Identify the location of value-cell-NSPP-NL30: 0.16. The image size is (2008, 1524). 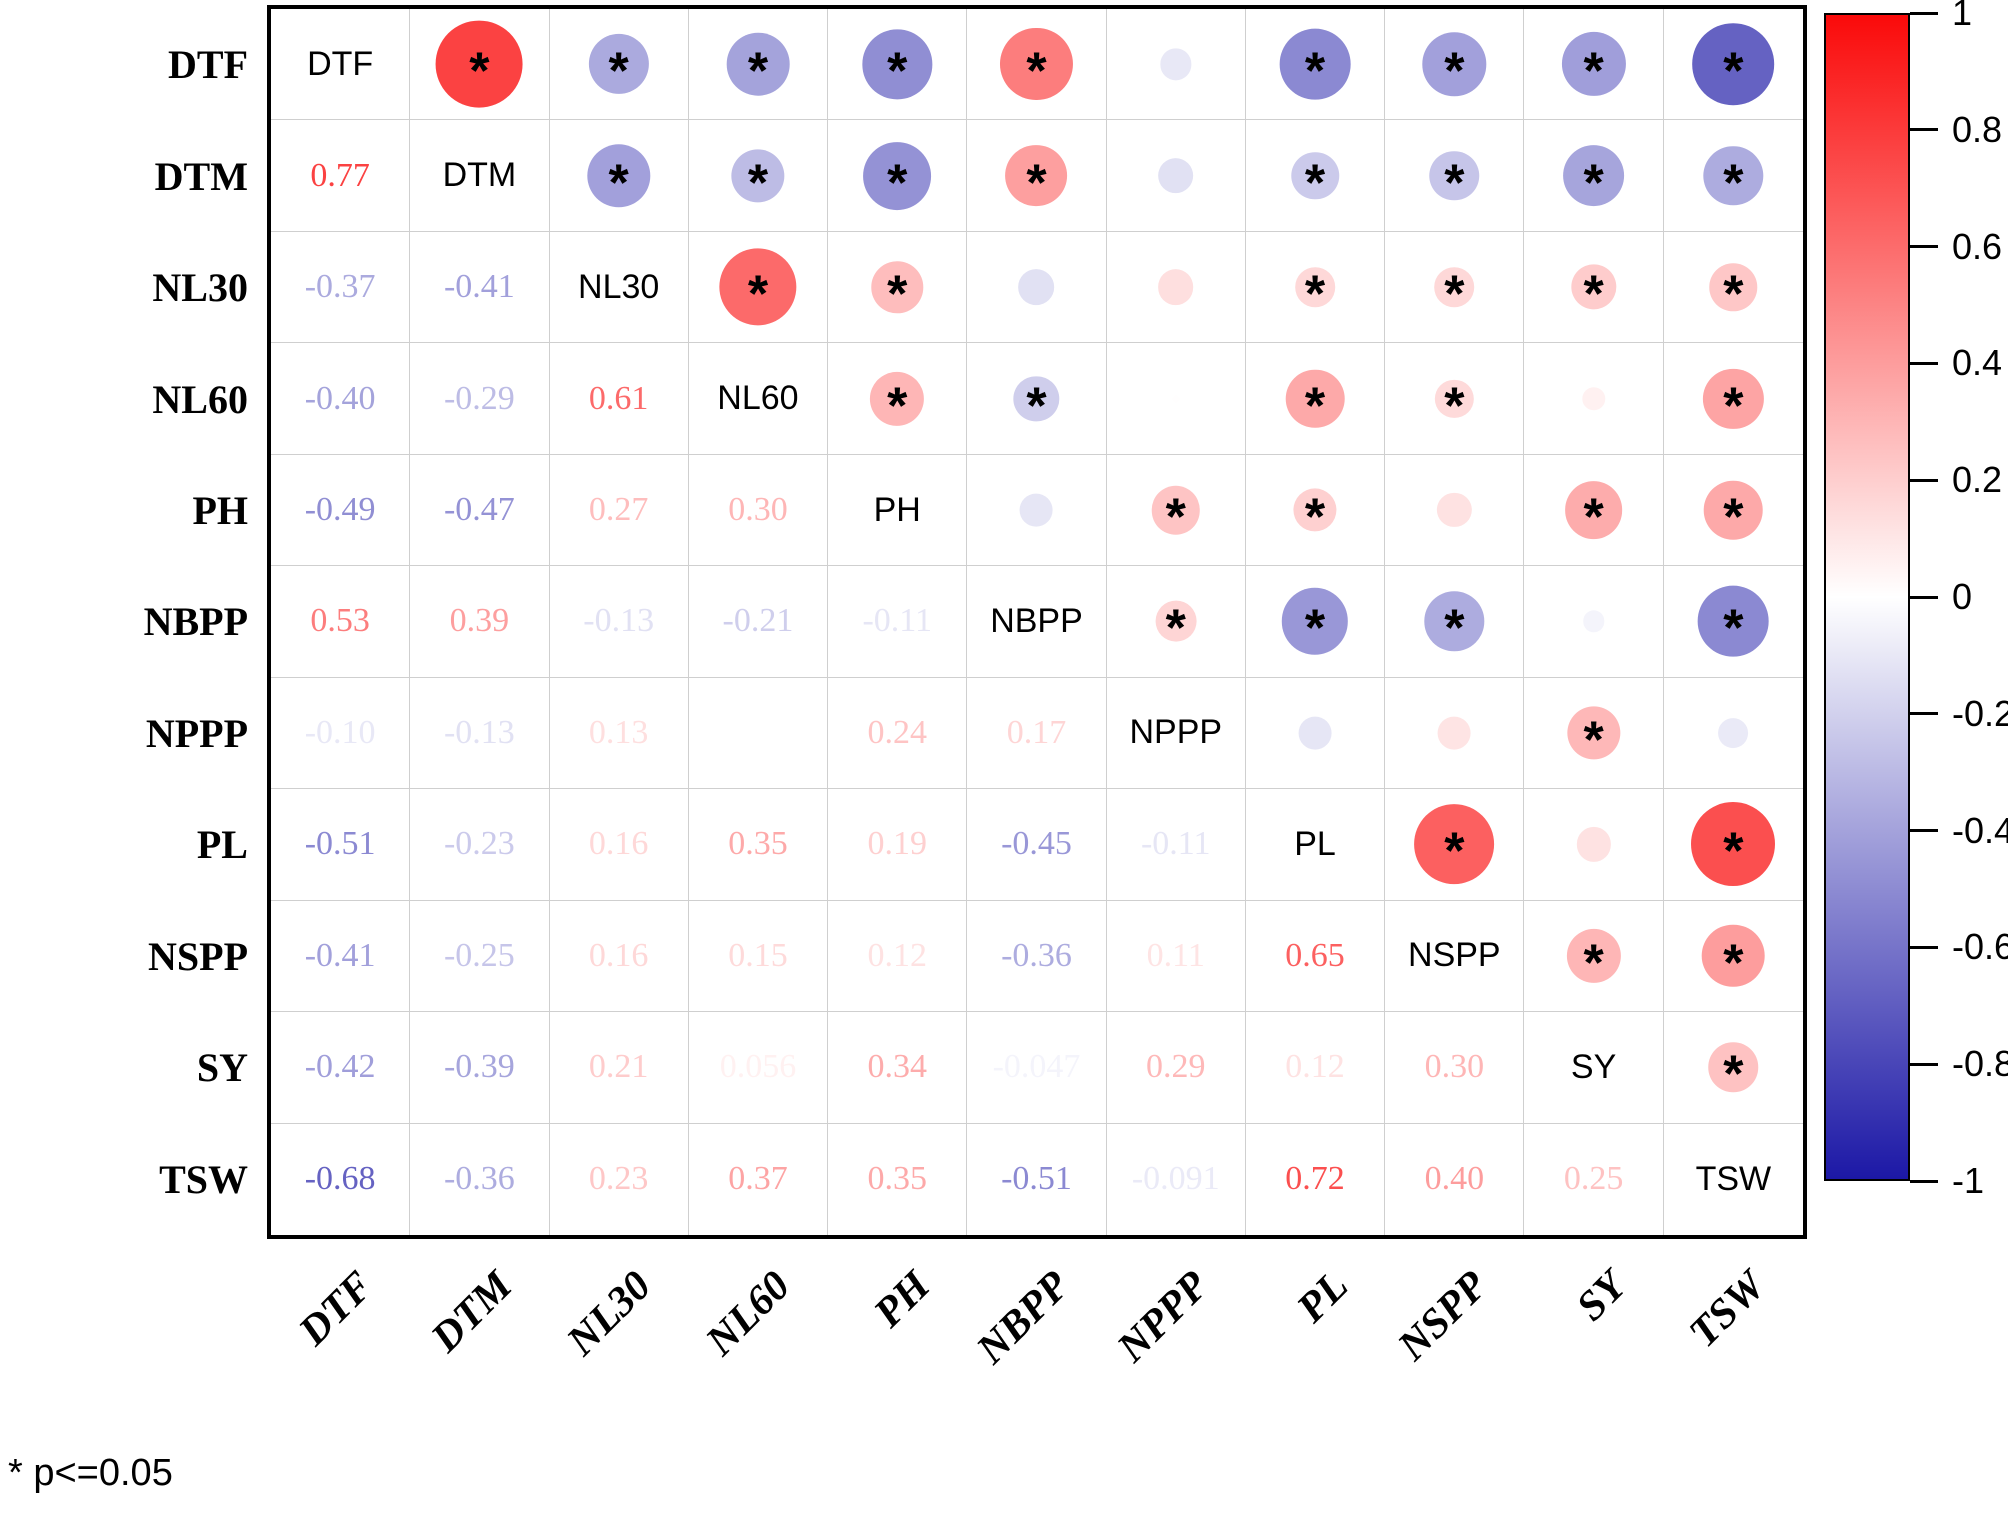
(619, 956).